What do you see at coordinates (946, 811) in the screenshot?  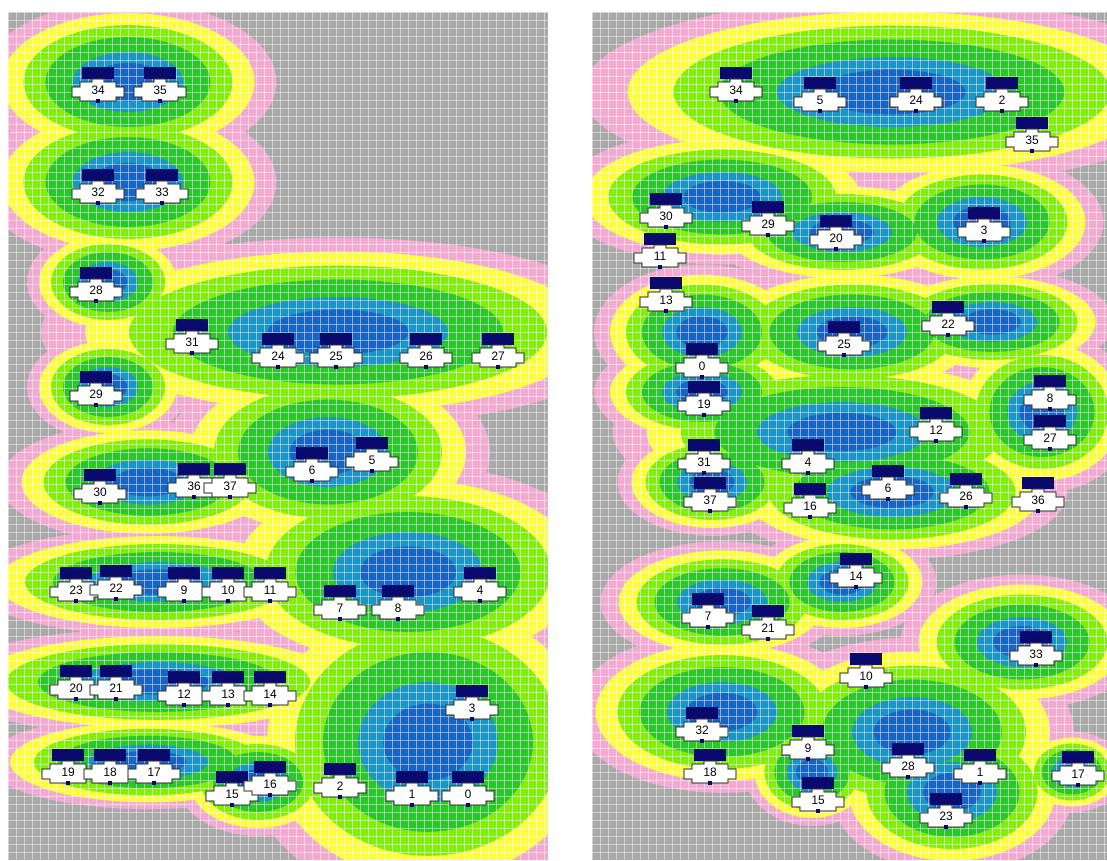 I see `unit-marker-23: 23` at bounding box center [946, 811].